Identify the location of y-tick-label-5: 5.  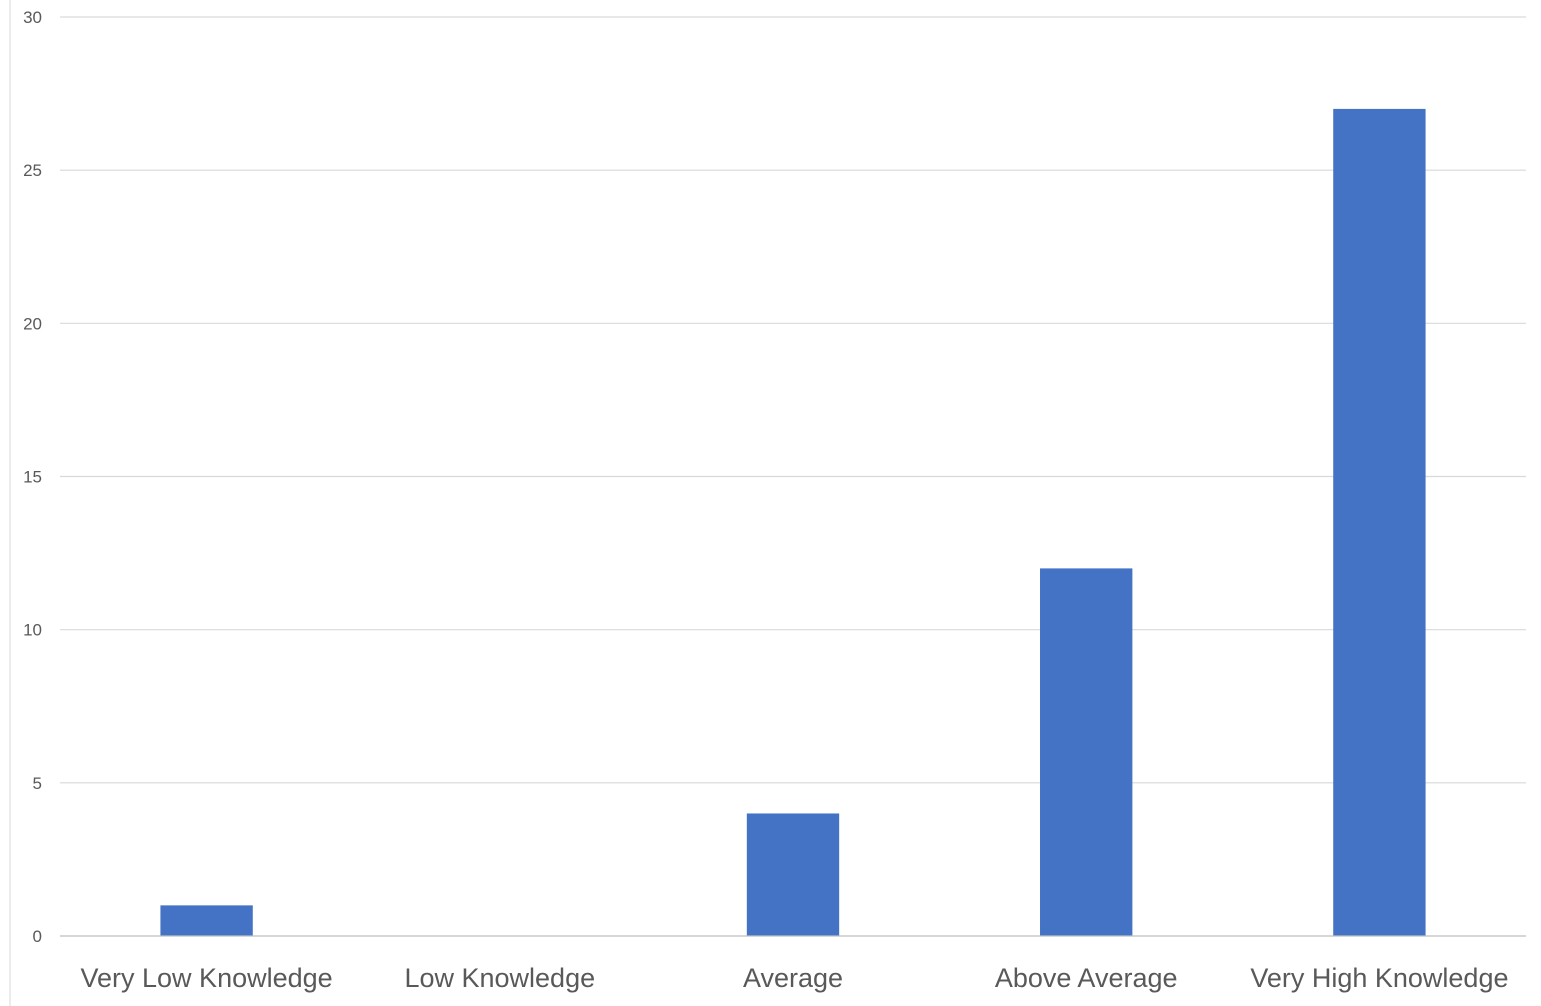
(37, 783).